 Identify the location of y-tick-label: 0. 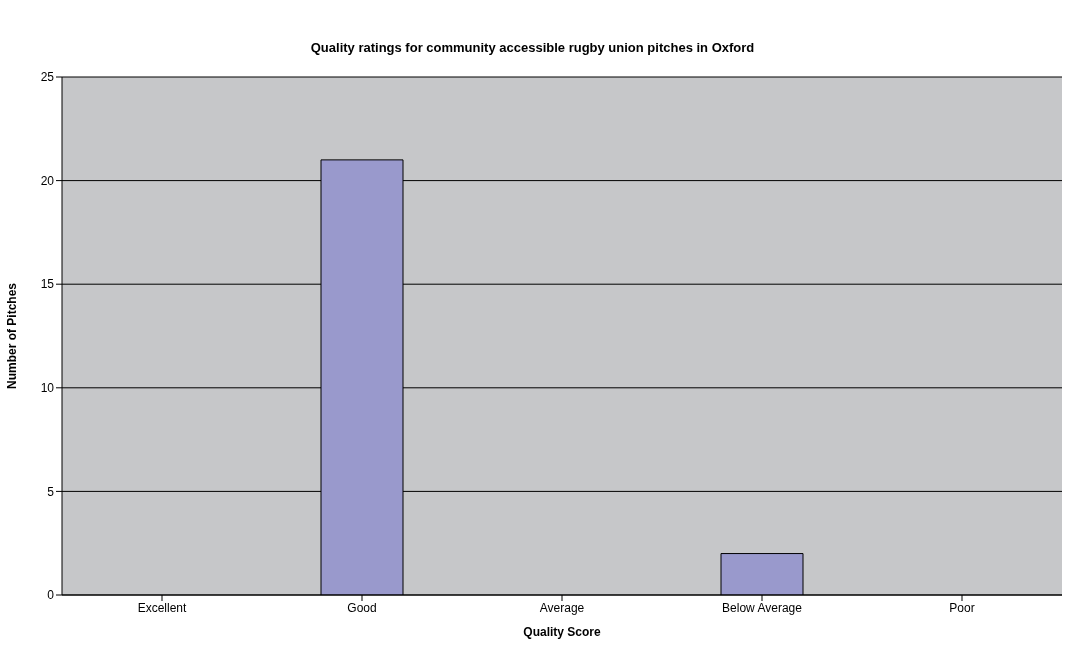
(51, 595).